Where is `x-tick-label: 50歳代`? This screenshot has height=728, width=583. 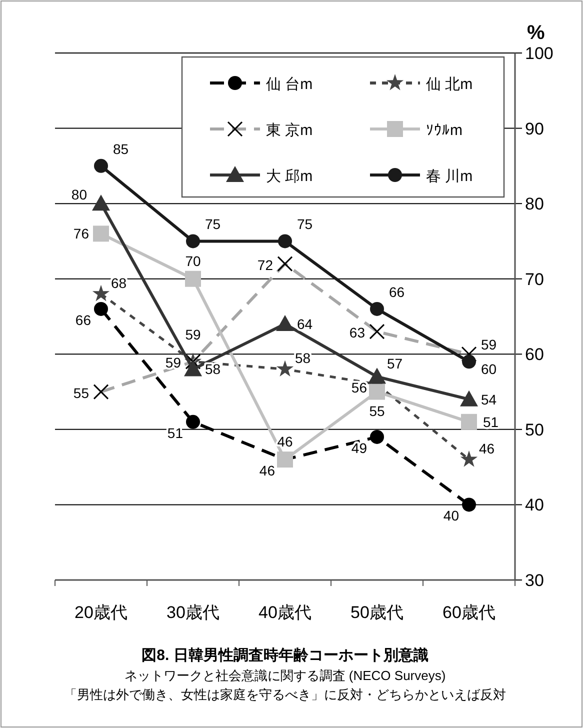 x-tick-label: 50歳代 is located at coordinates (377, 612).